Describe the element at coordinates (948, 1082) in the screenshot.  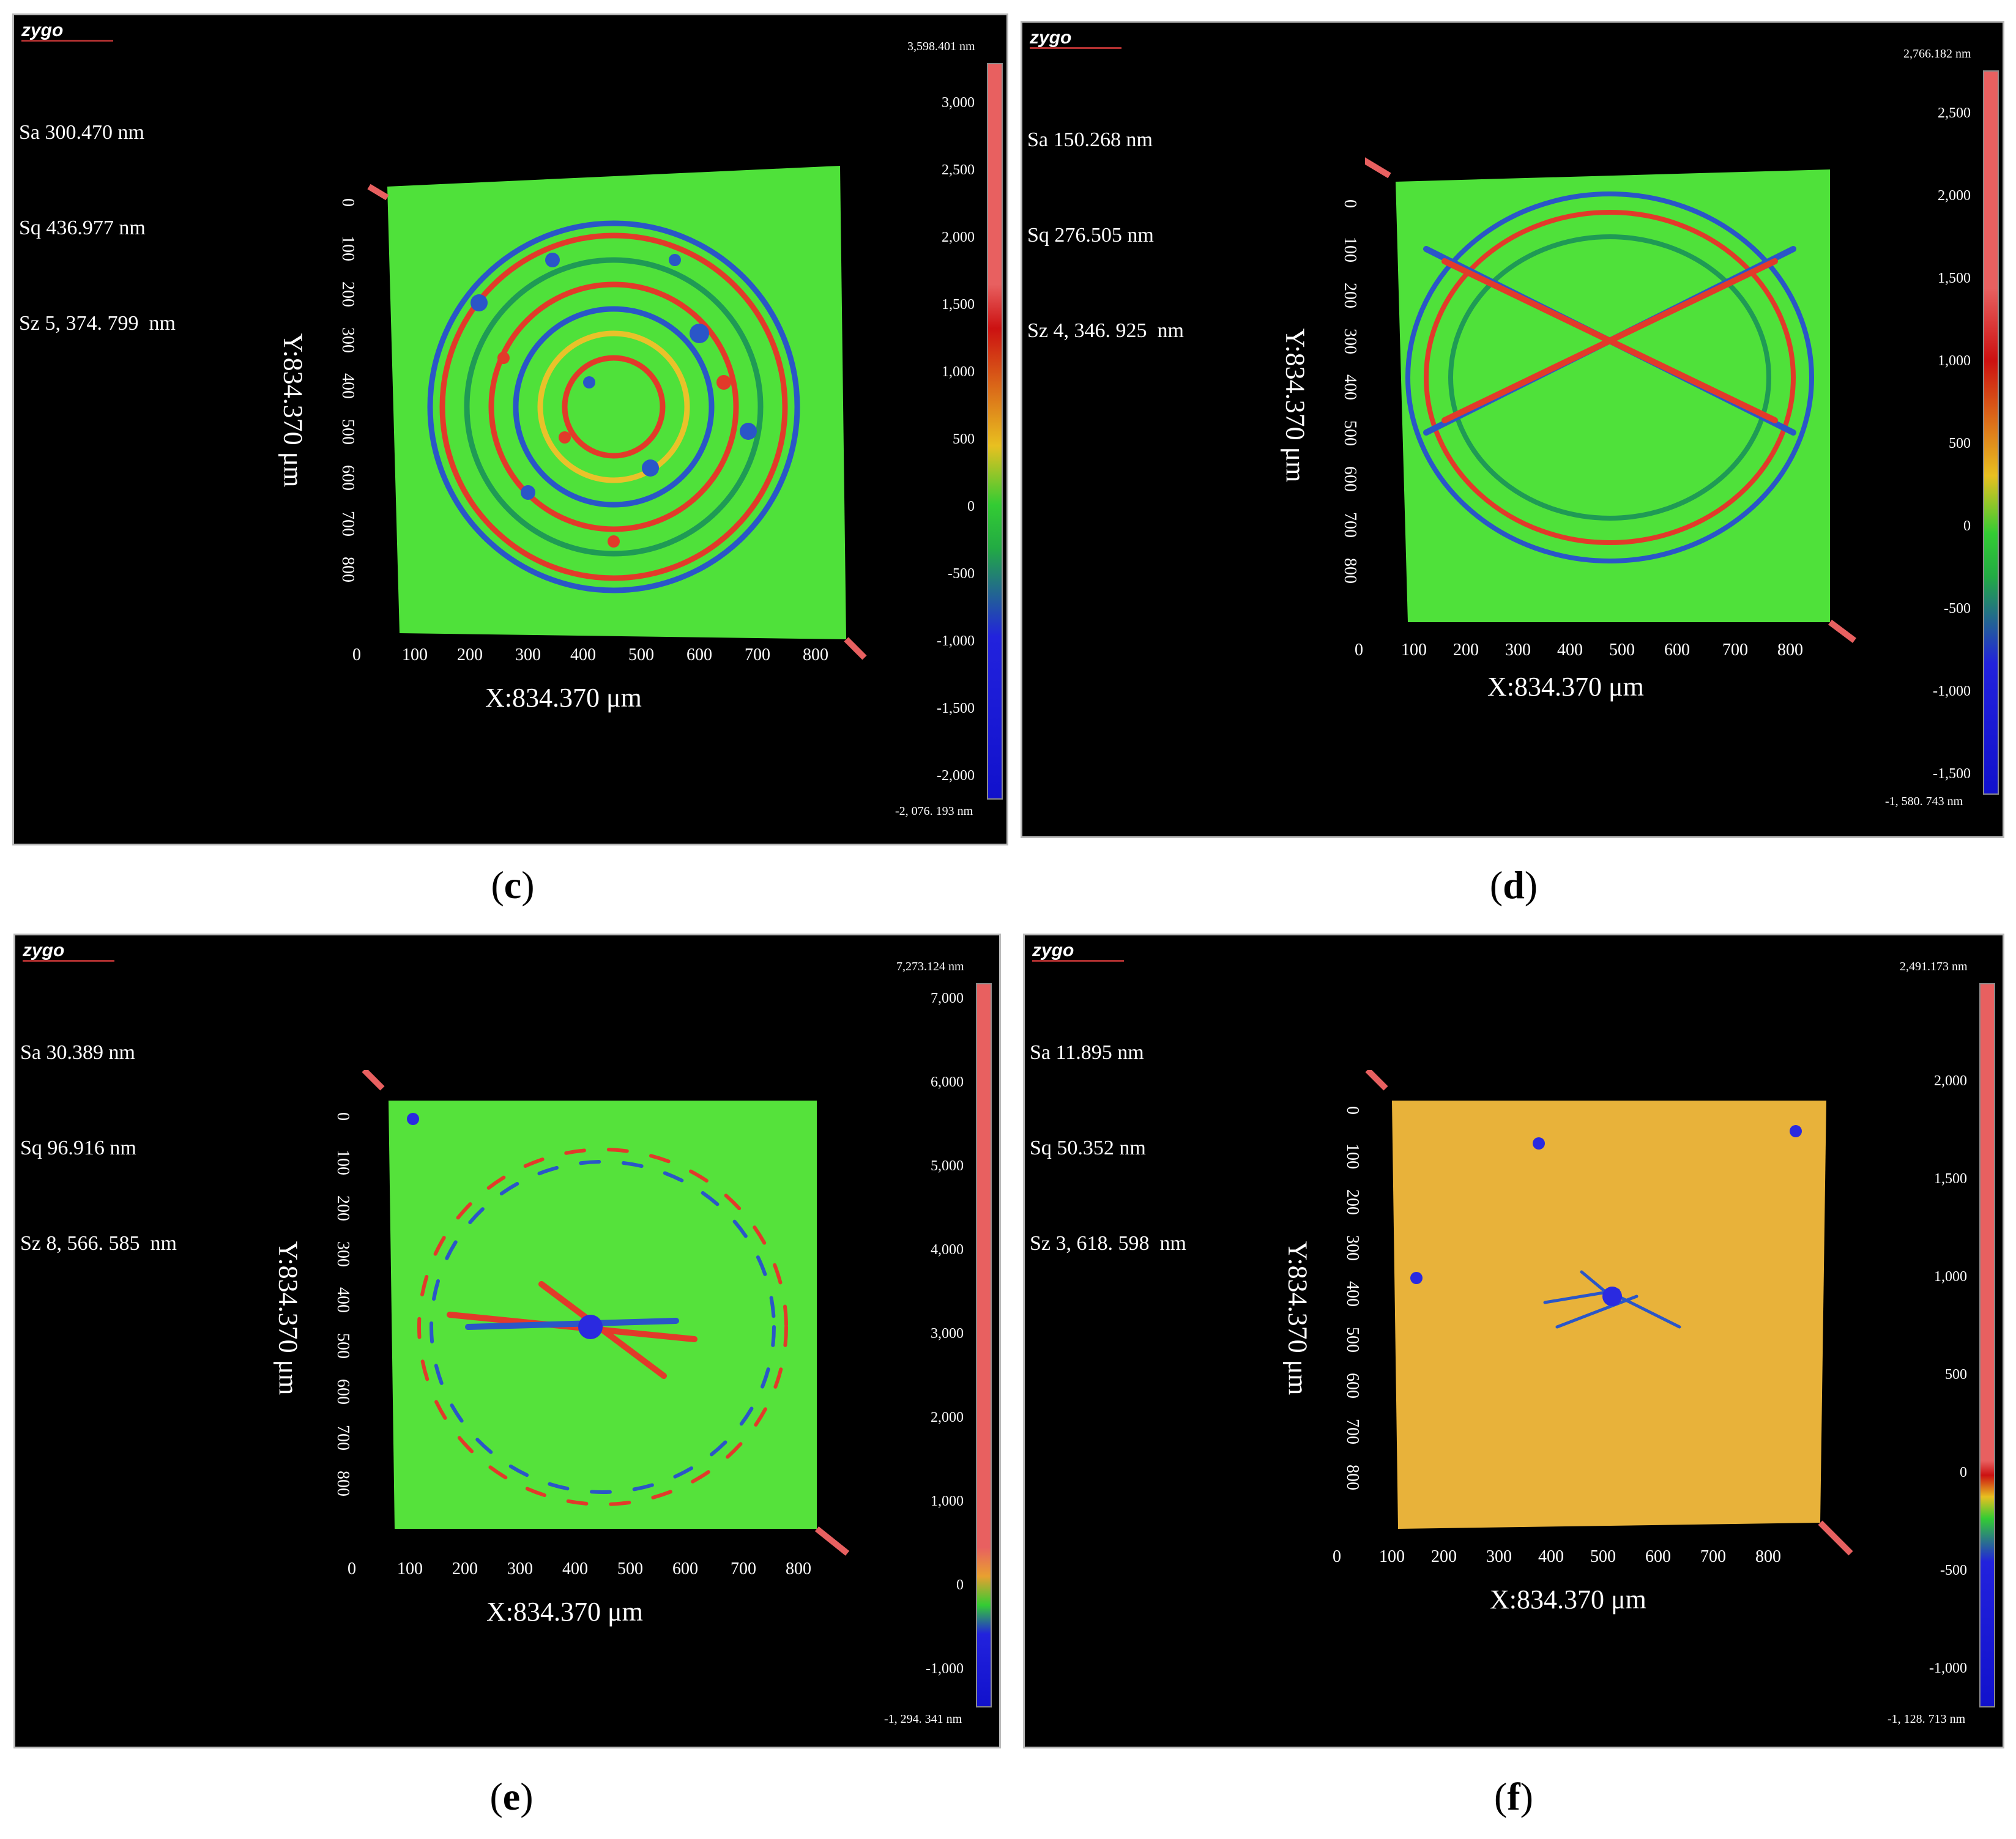
I see `colorbar-tick: 6,000` at that location.